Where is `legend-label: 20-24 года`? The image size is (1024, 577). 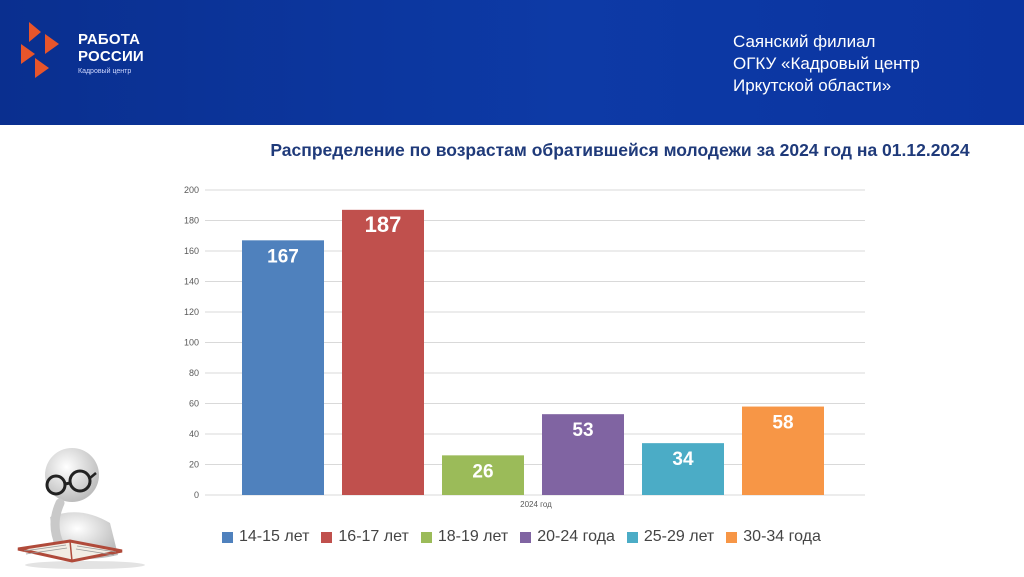
legend-label: 20-24 года is located at coordinates (576, 536).